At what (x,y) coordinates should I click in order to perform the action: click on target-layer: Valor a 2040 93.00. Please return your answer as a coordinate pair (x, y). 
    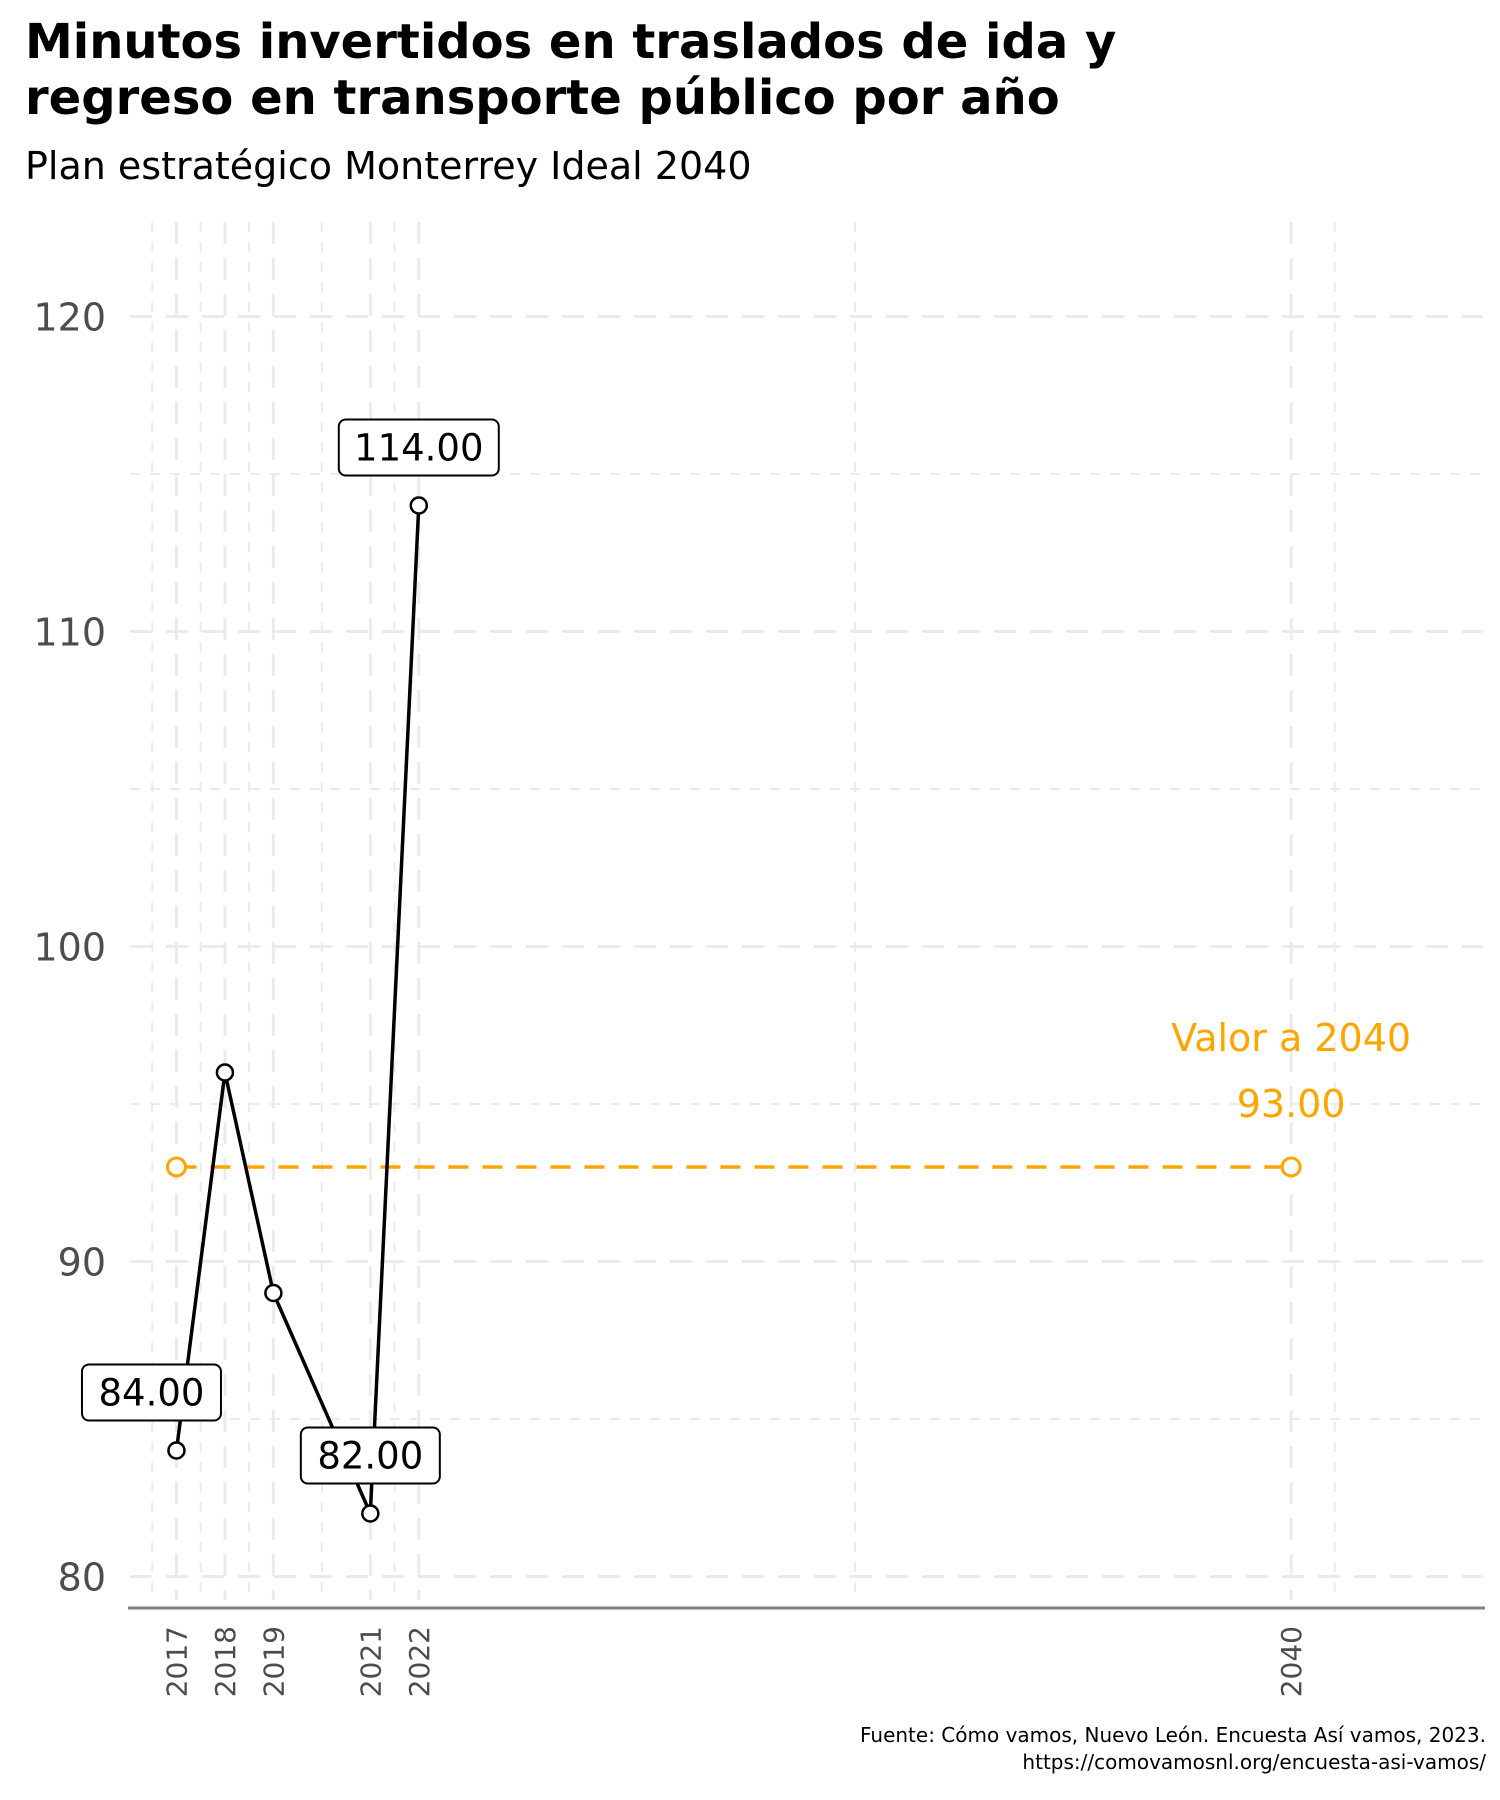
    Looking at the image, I should click on (788, 1097).